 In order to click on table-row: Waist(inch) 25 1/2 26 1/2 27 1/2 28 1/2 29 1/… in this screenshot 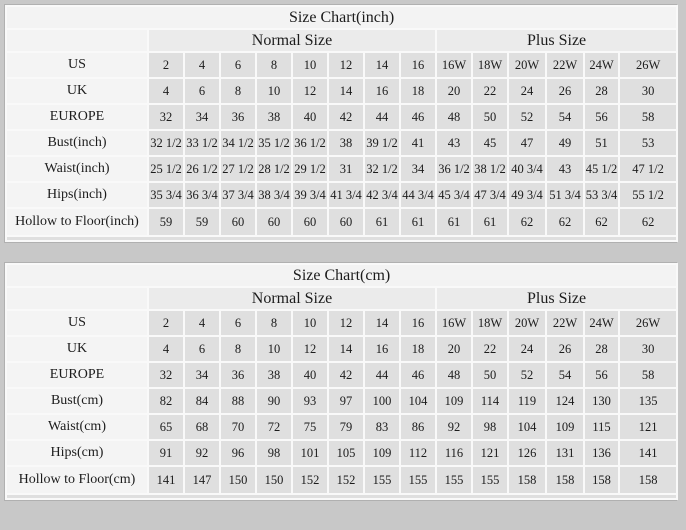, I will do `click(342, 169)`.